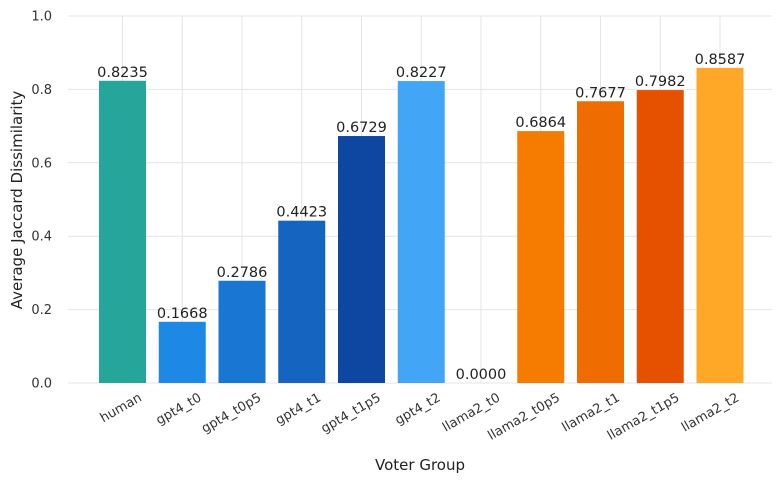 The height and width of the screenshot is (484, 784). Describe the element at coordinates (41, 237) in the screenshot. I see `y-tick-label: 0.4` at that location.